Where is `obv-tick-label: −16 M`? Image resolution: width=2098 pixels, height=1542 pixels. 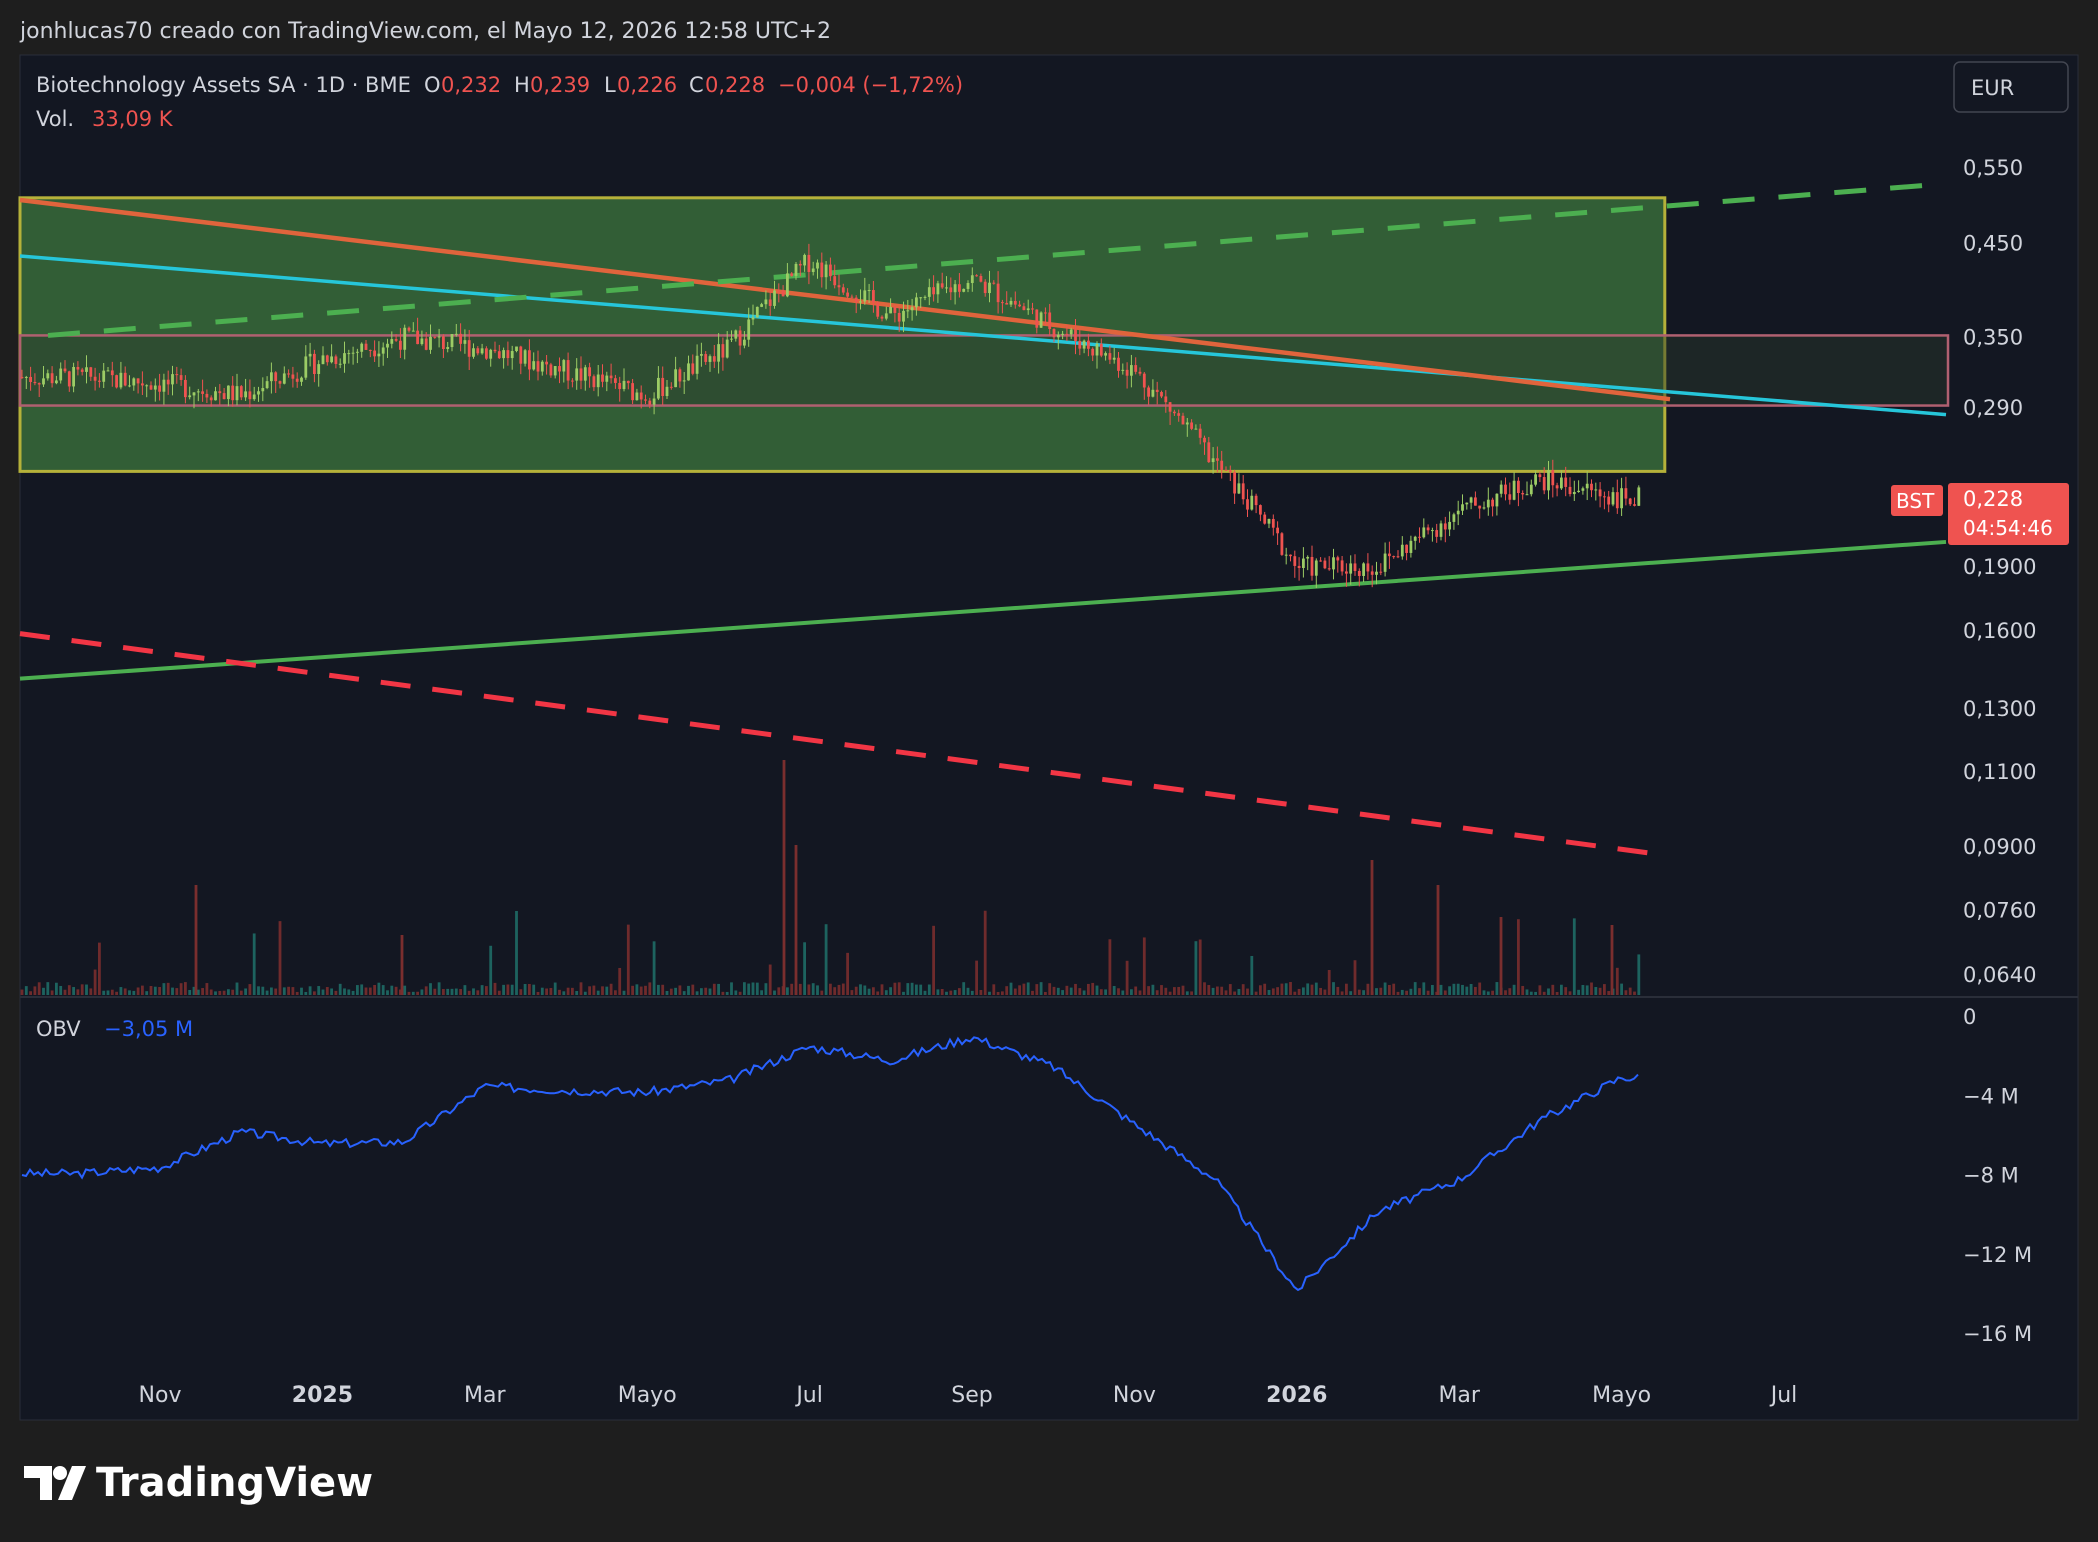 obv-tick-label: −16 M is located at coordinates (1997, 1334).